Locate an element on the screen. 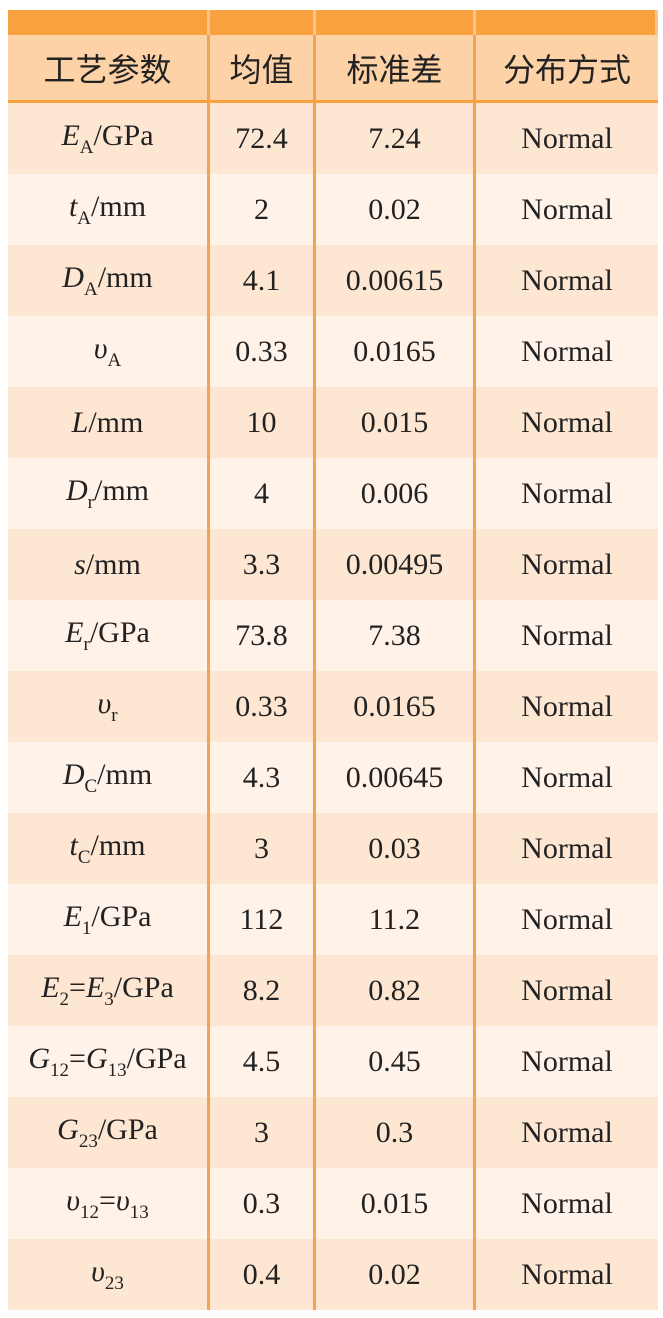 Image resolution: width=663 pixels, height=1318 pixels. table-row: L/mm 10 0.015 Normal is located at coordinates (333, 422).